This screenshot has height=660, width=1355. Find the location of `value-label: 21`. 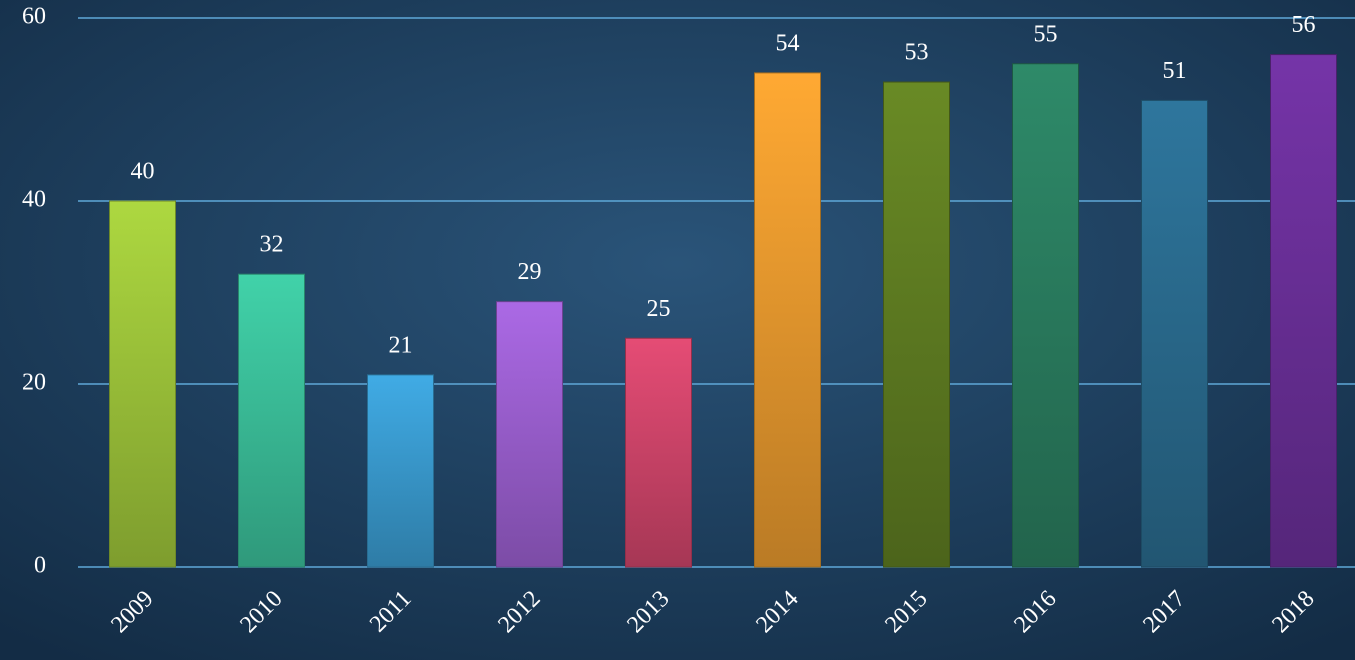

value-label: 21 is located at coordinates (401, 345).